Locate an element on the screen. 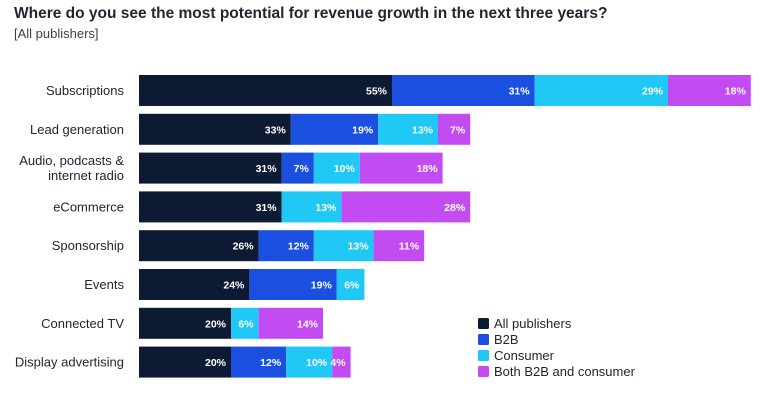 This screenshot has height=404, width=768. category-label: Lead generation is located at coordinates (77, 129).